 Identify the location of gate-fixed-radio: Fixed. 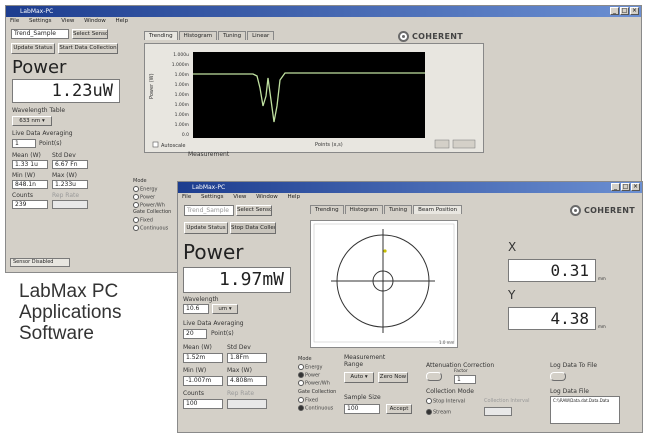
(308, 400).